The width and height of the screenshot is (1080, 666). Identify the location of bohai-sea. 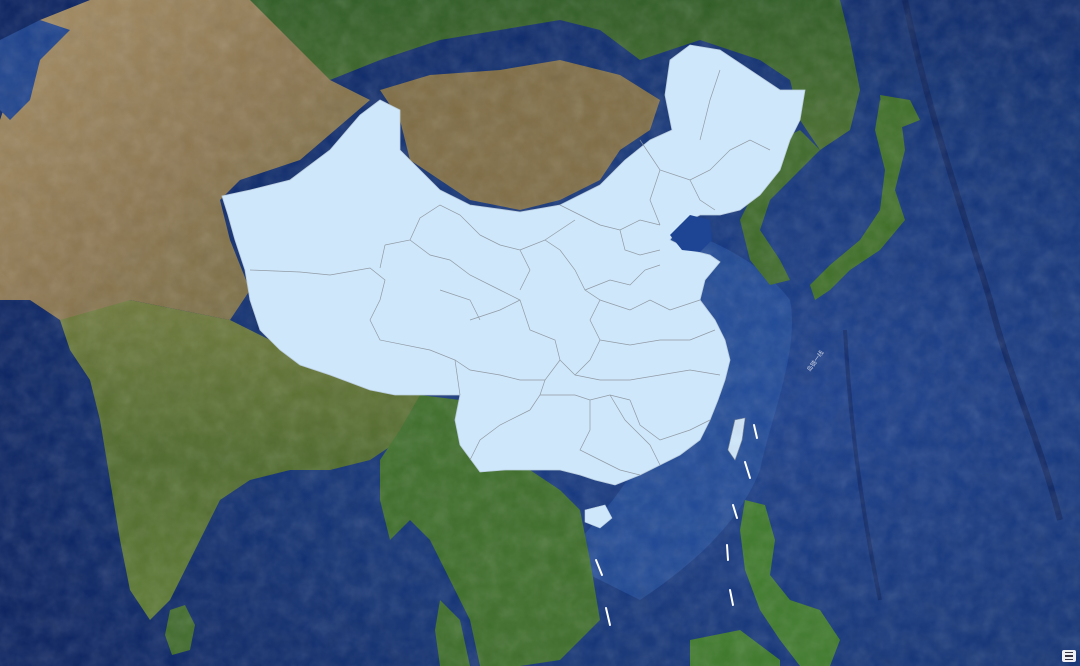
(691, 233).